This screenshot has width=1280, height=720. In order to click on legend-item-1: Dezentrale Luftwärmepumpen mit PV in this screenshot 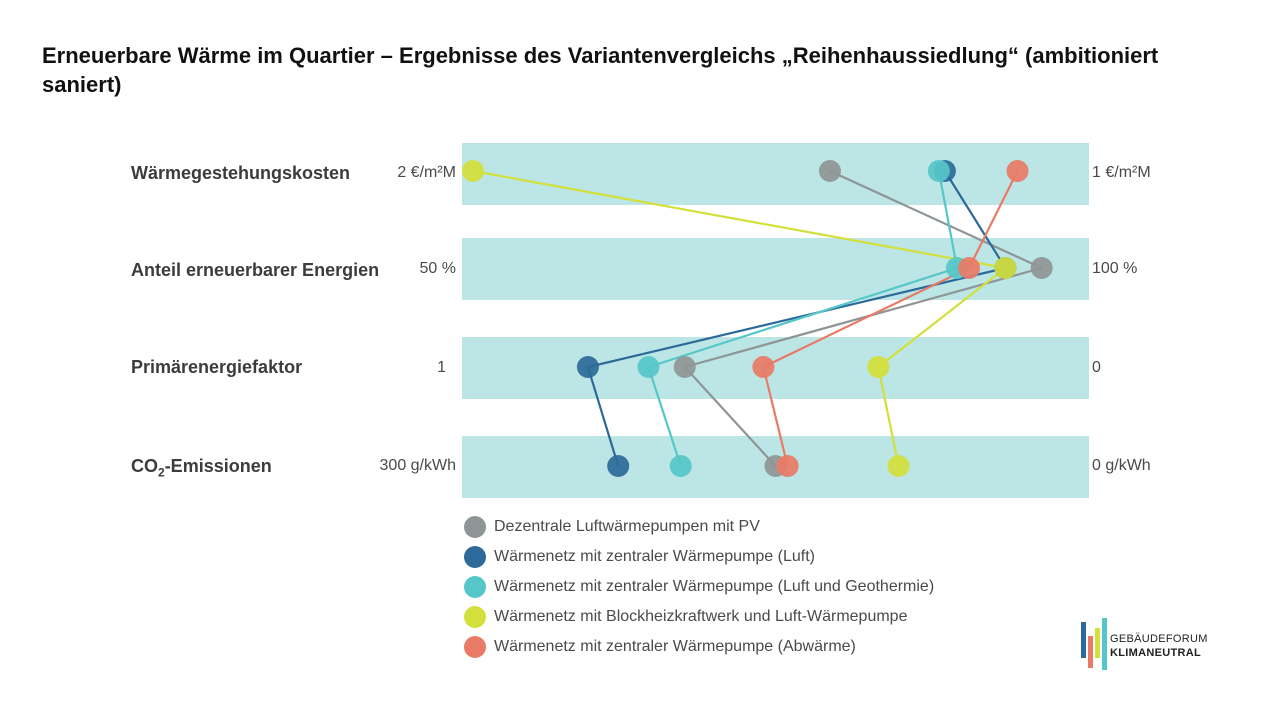, I will do `click(699, 527)`.